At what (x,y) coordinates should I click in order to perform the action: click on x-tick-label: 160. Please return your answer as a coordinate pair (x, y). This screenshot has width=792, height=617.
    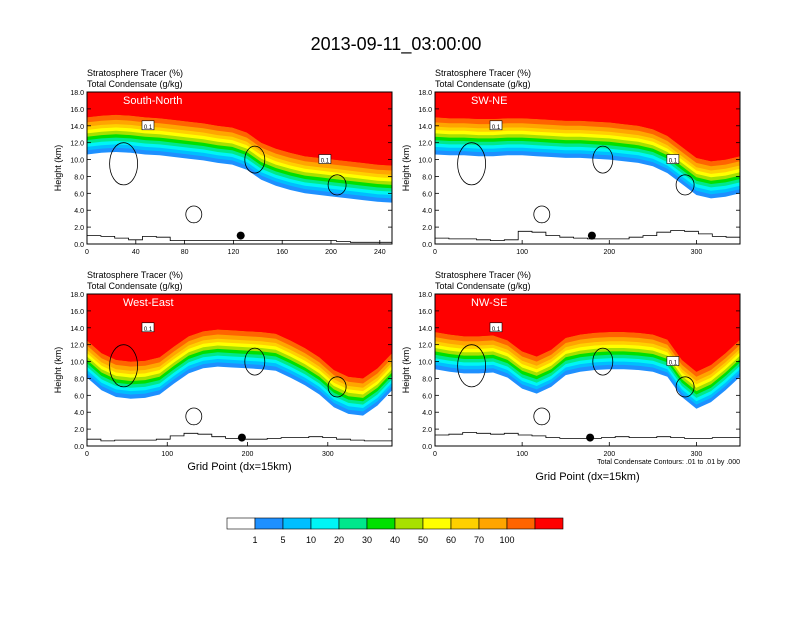
    Looking at the image, I should click on (282, 252).